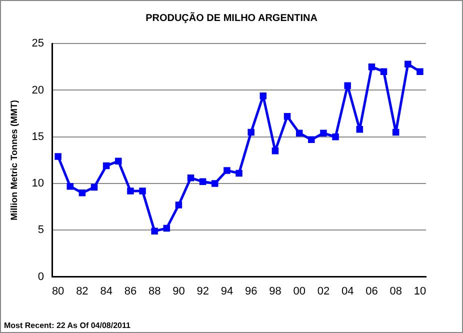  What do you see at coordinates (38, 44) in the screenshot?
I see `y-tick-label: 25` at bounding box center [38, 44].